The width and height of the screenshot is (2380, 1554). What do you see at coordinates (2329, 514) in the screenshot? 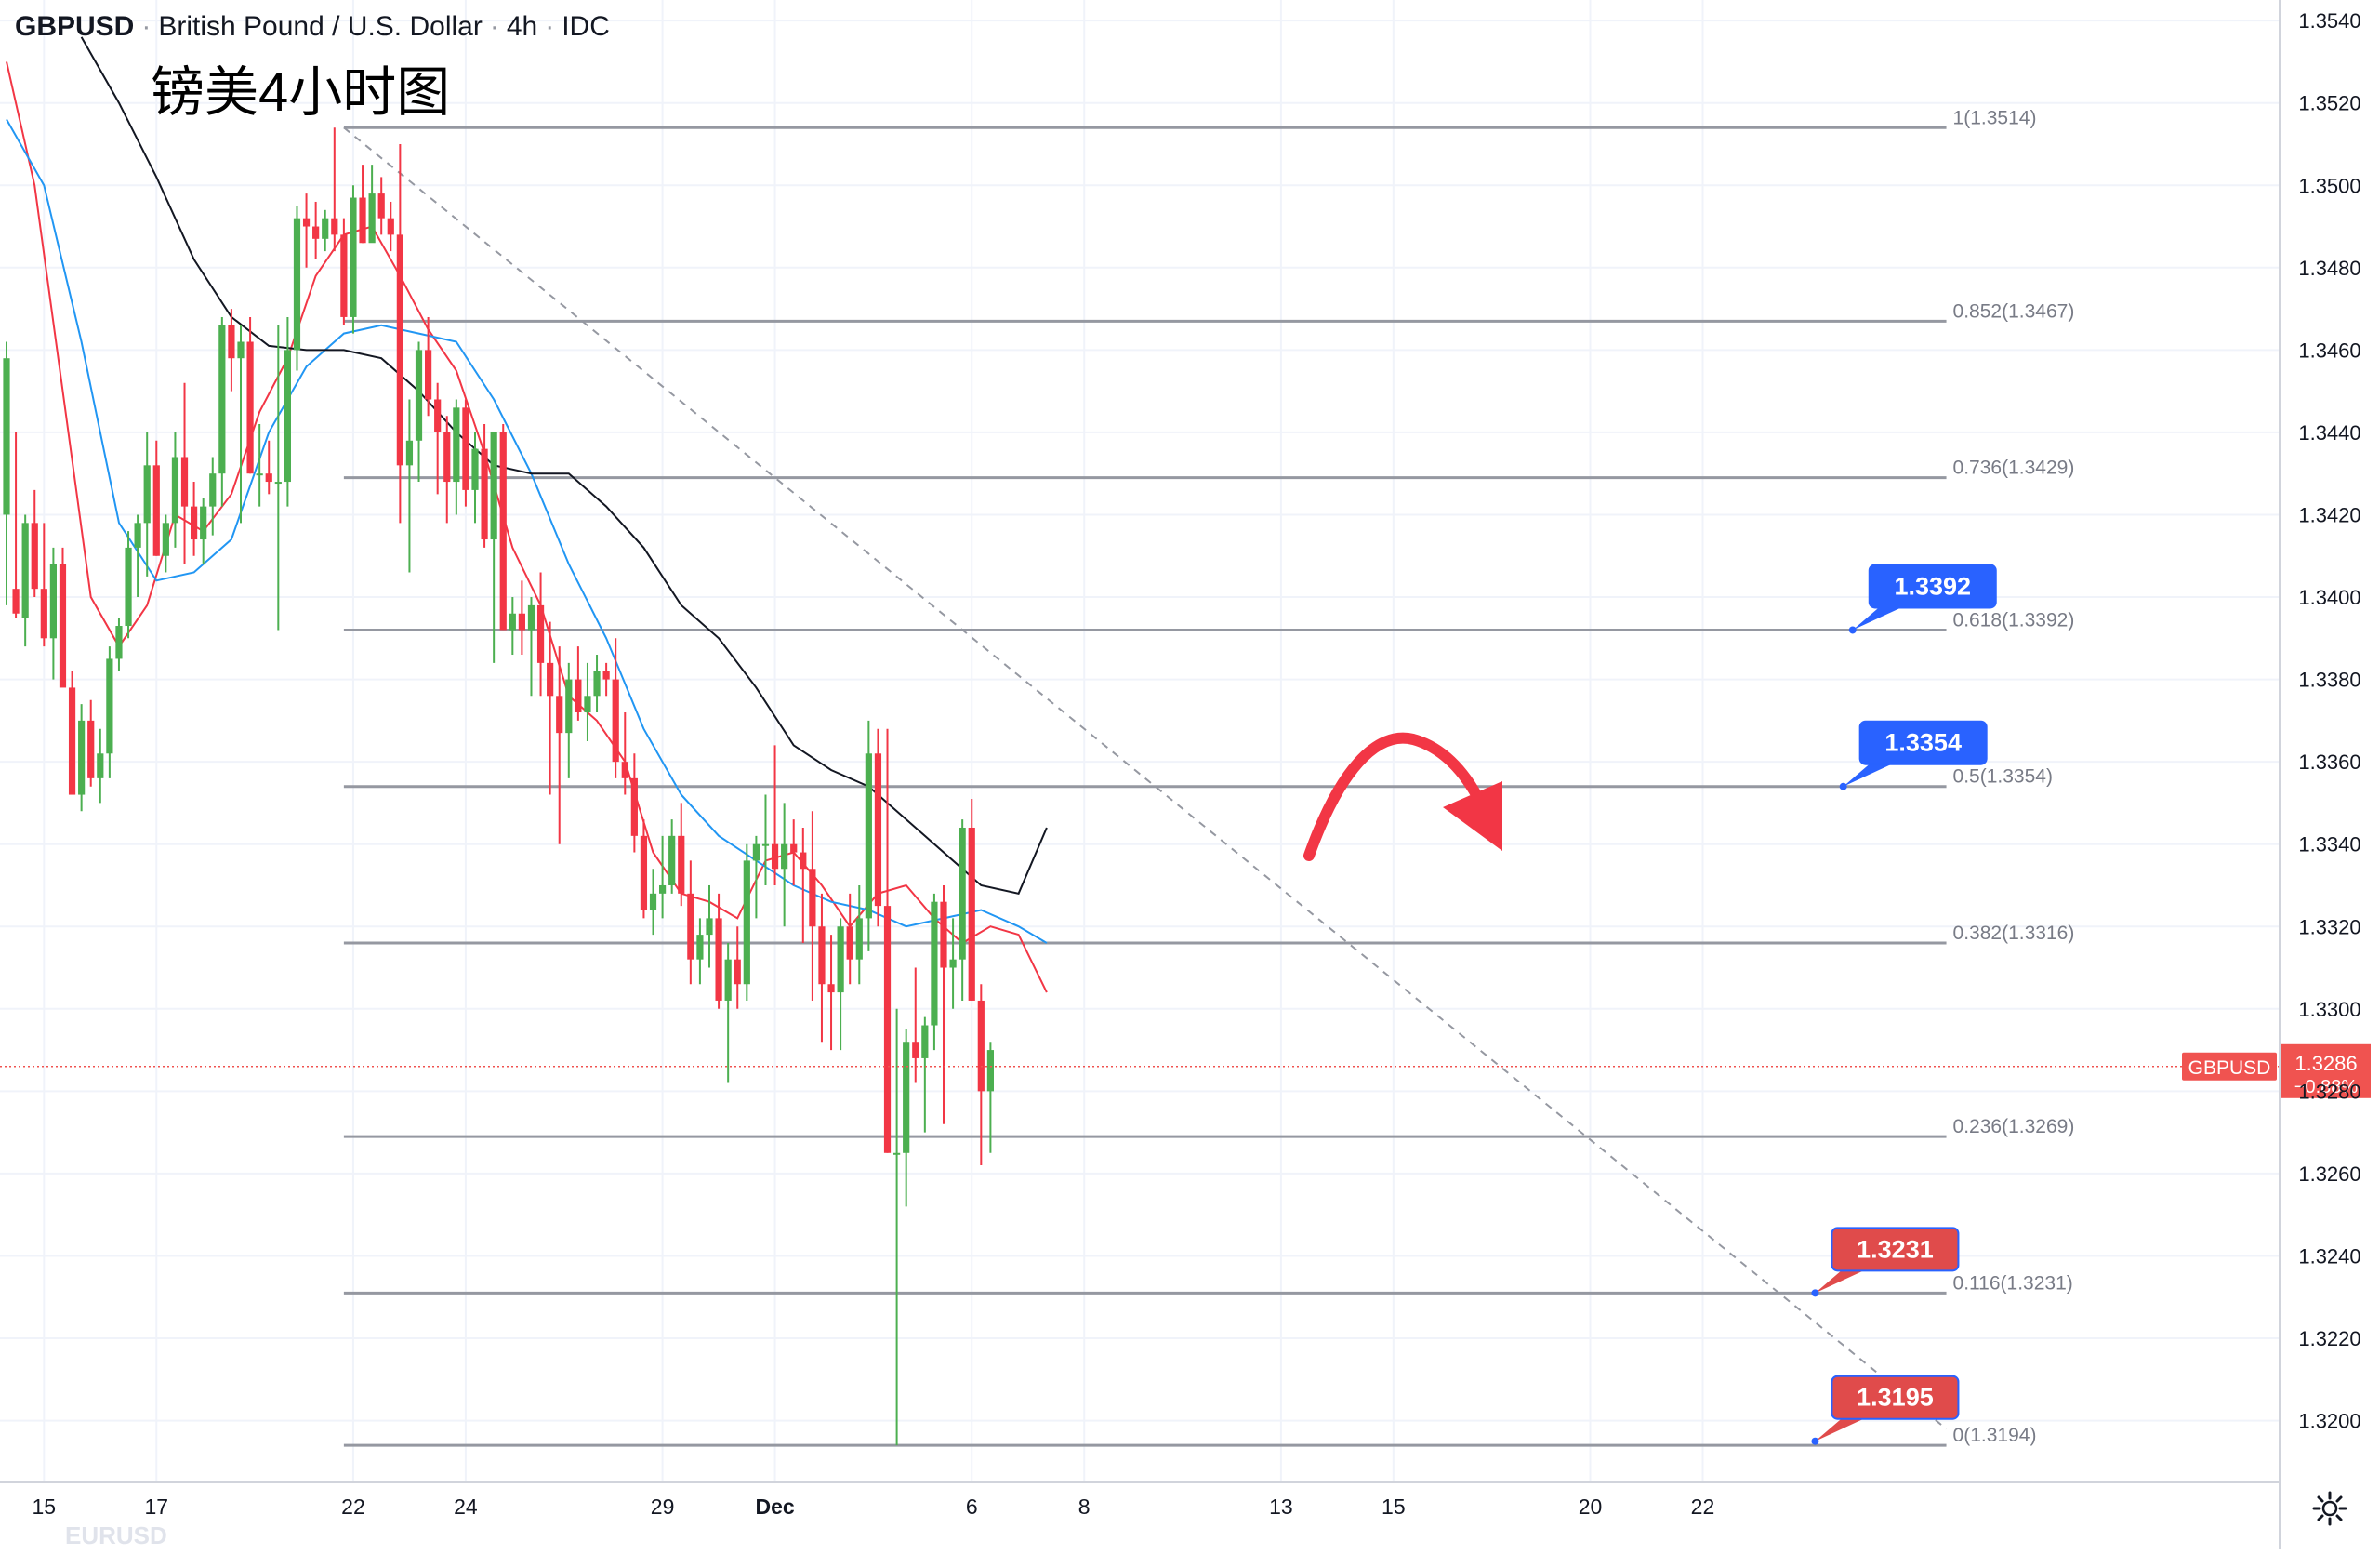
I see `y-tick-label: 1.3420` at bounding box center [2329, 514].